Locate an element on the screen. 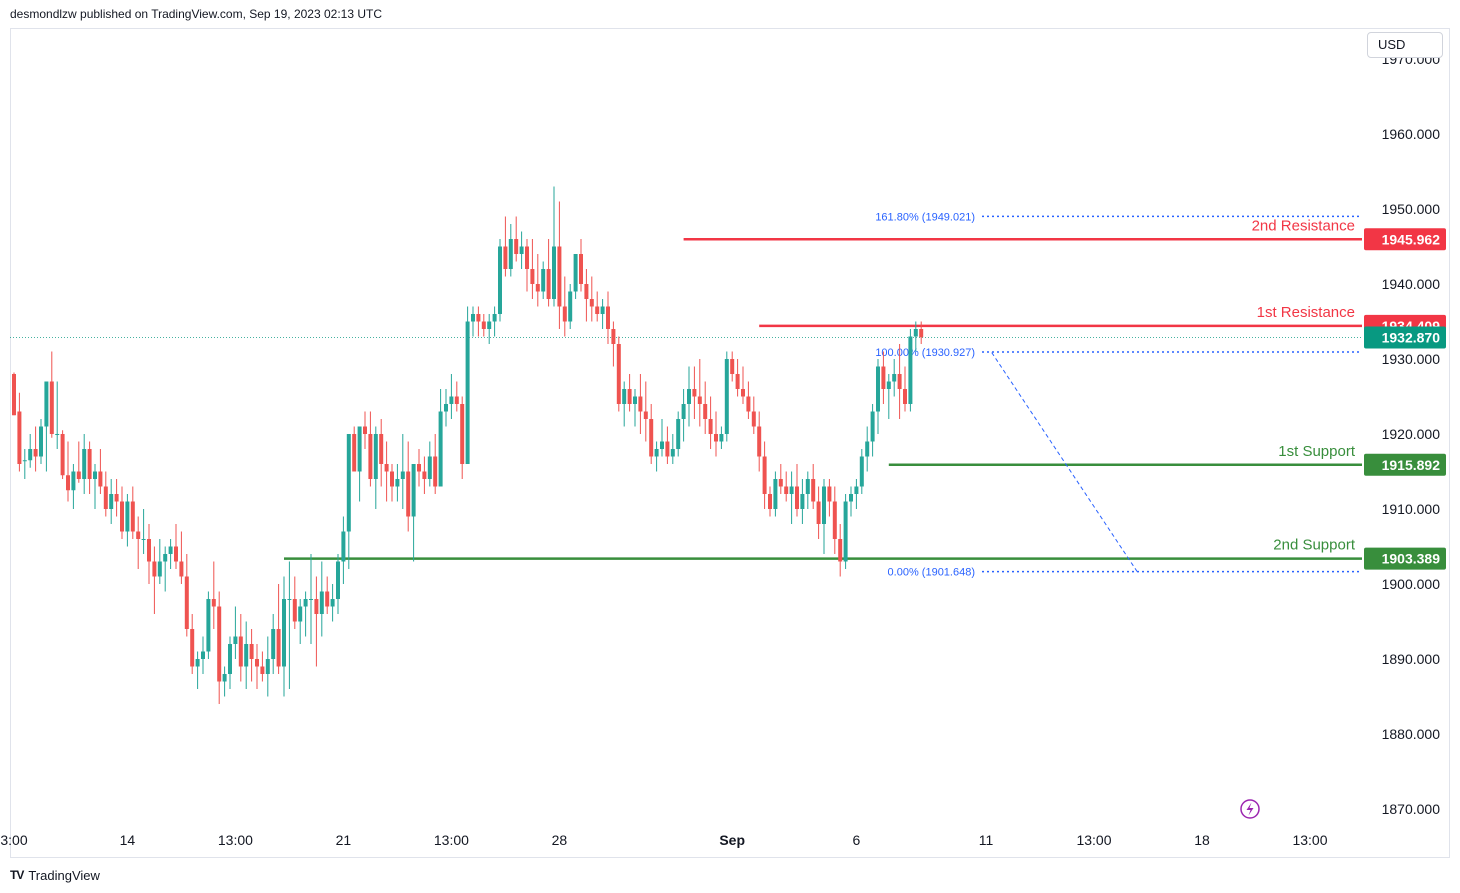 This screenshot has width=1460, height=893. price-tag-label: 1903.389 is located at coordinates (1411, 559).